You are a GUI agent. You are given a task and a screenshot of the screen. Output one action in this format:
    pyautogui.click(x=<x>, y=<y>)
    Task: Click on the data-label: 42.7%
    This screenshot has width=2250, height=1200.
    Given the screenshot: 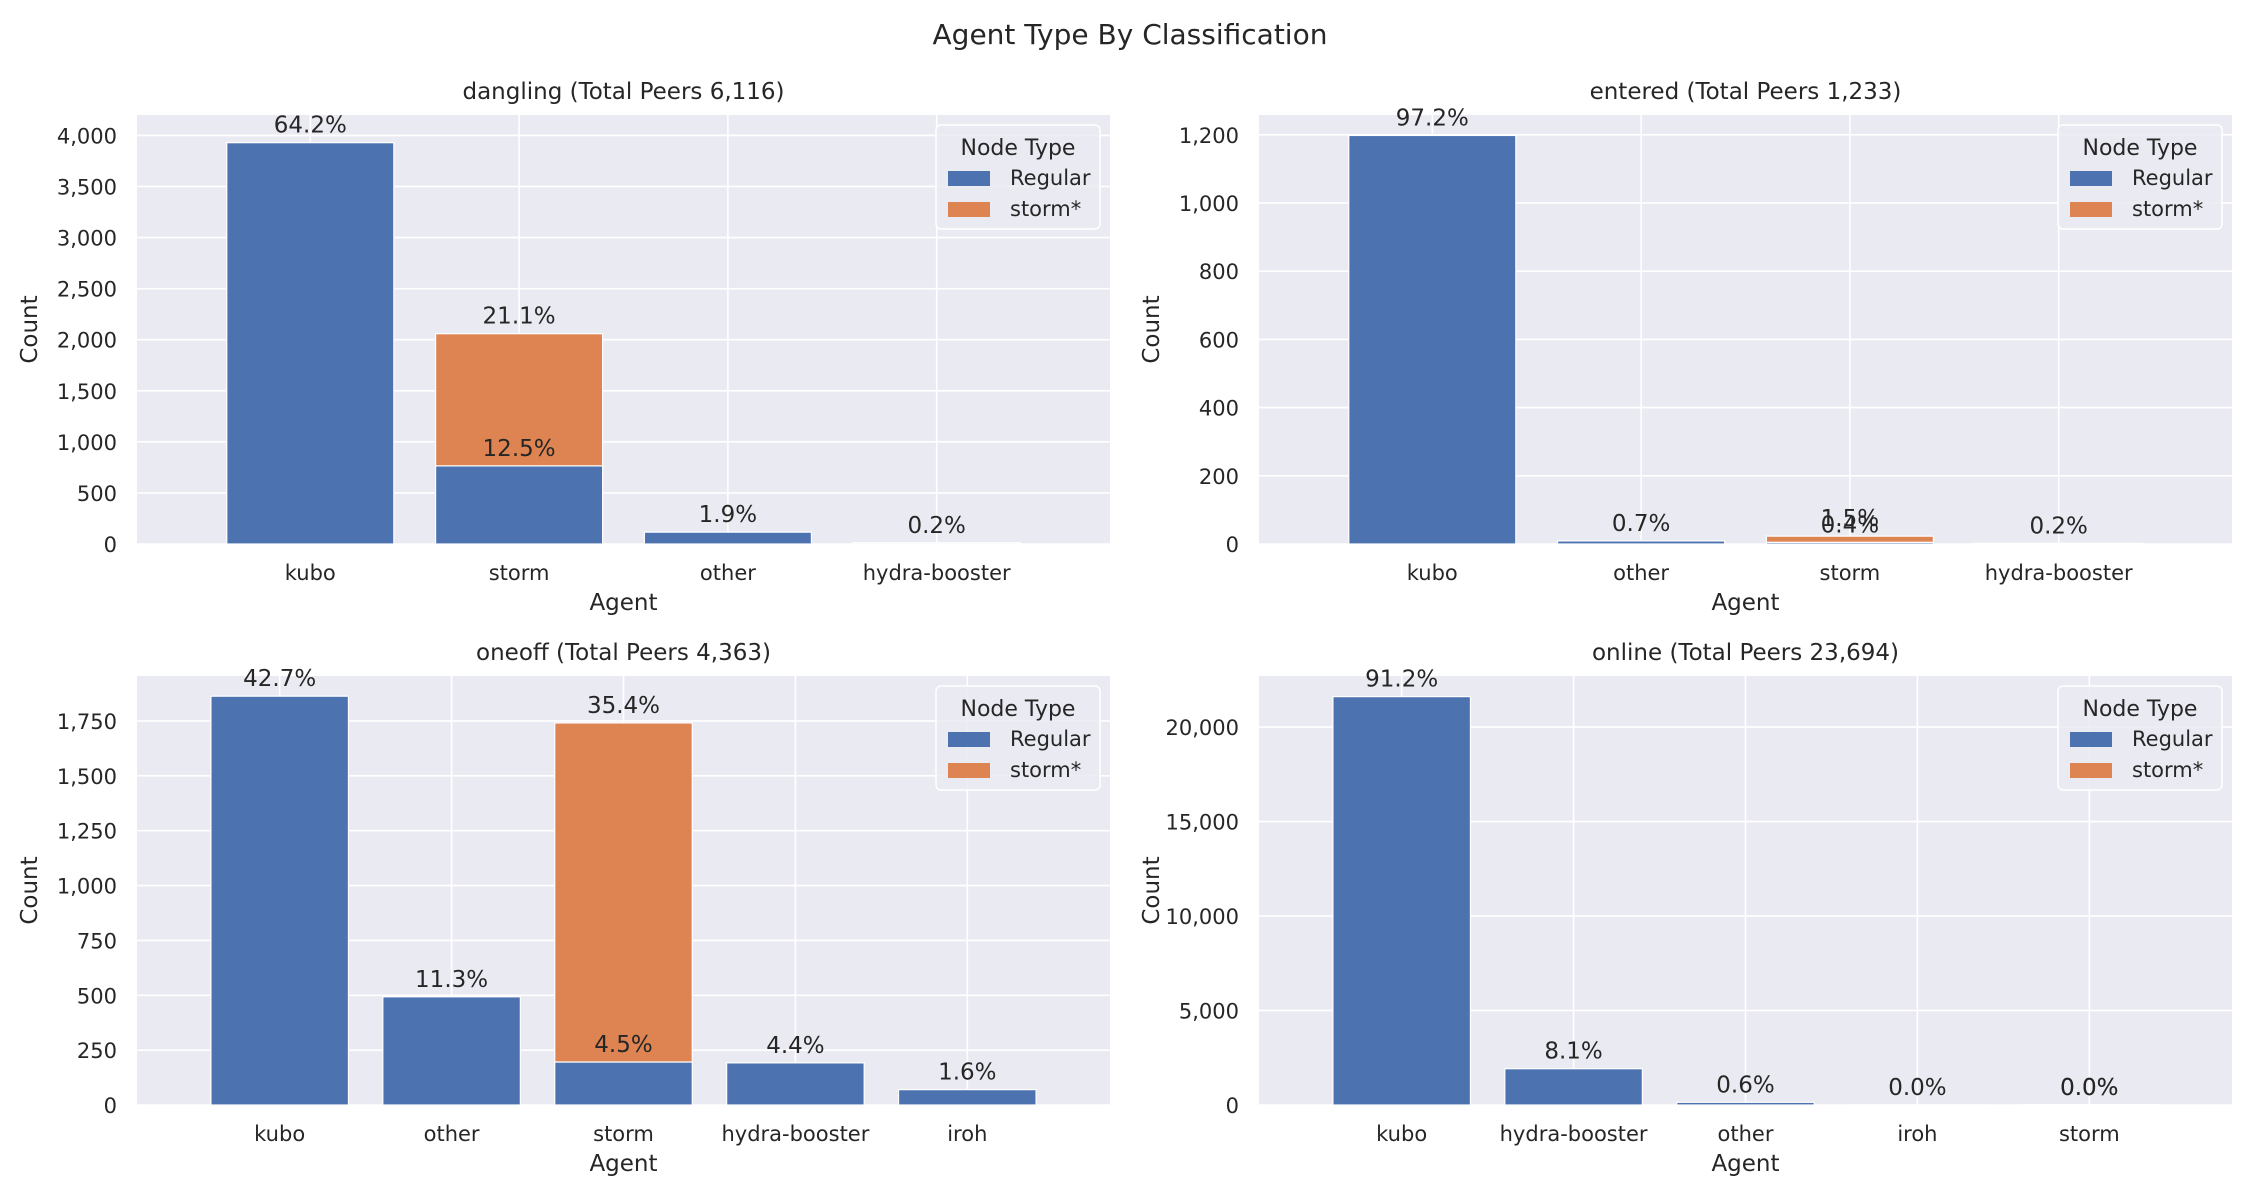 What is the action you would take?
    pyautogui.click(x=279, y=679)
    